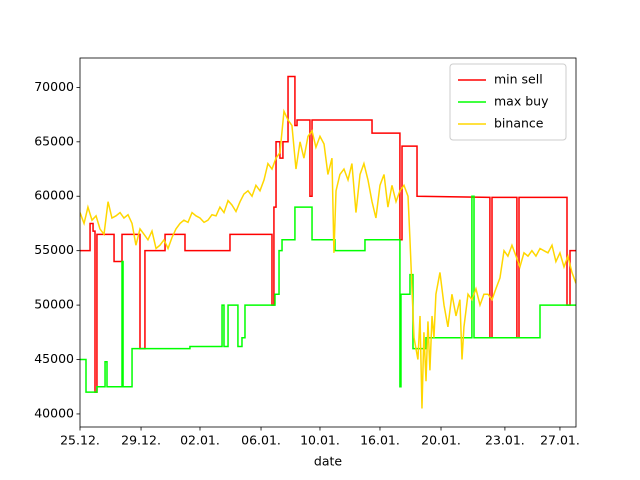  What do you see at coordinates (320, 440) in the screenshot?
I see `x-tick-label: 10.01.` at bounding box center [320, 440].